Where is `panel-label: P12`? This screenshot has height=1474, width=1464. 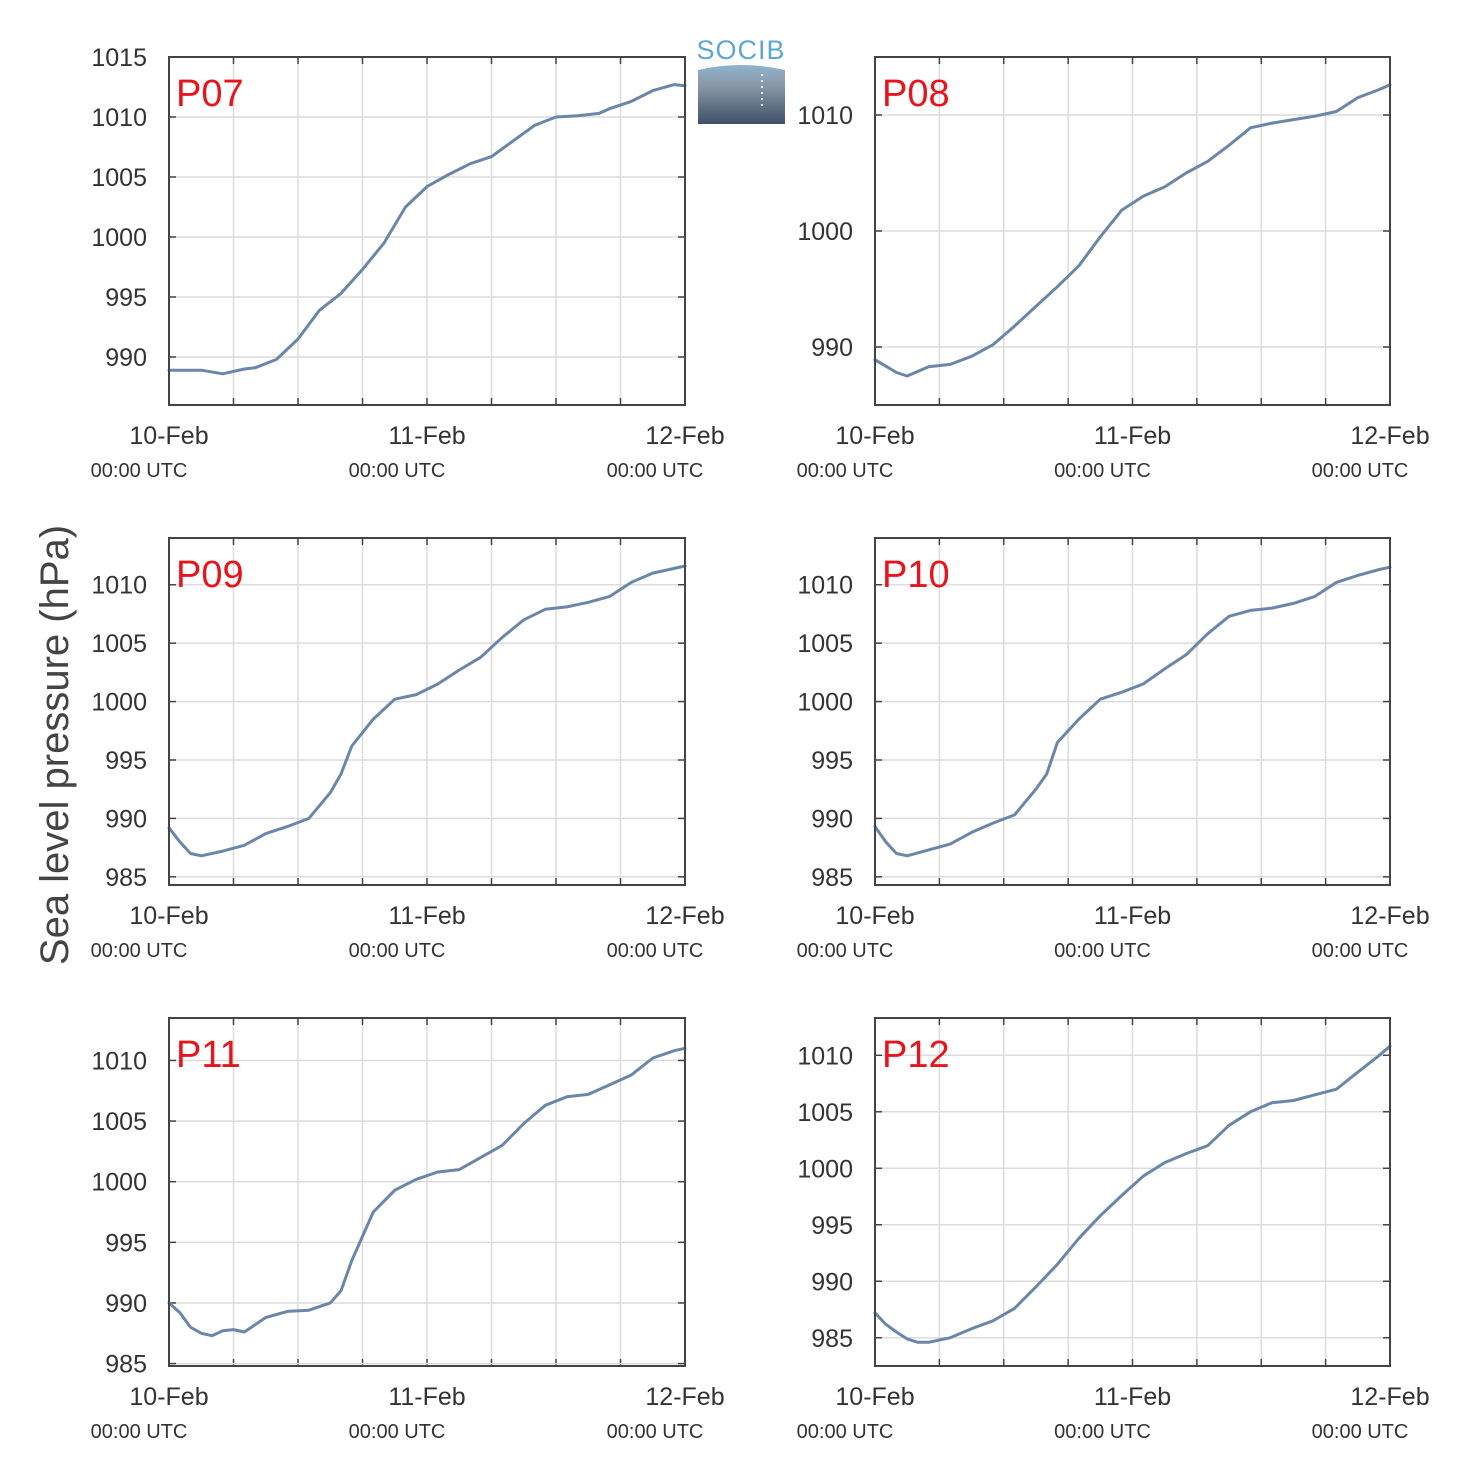 panel-label: P12 is located at coordinates (916, 1055).